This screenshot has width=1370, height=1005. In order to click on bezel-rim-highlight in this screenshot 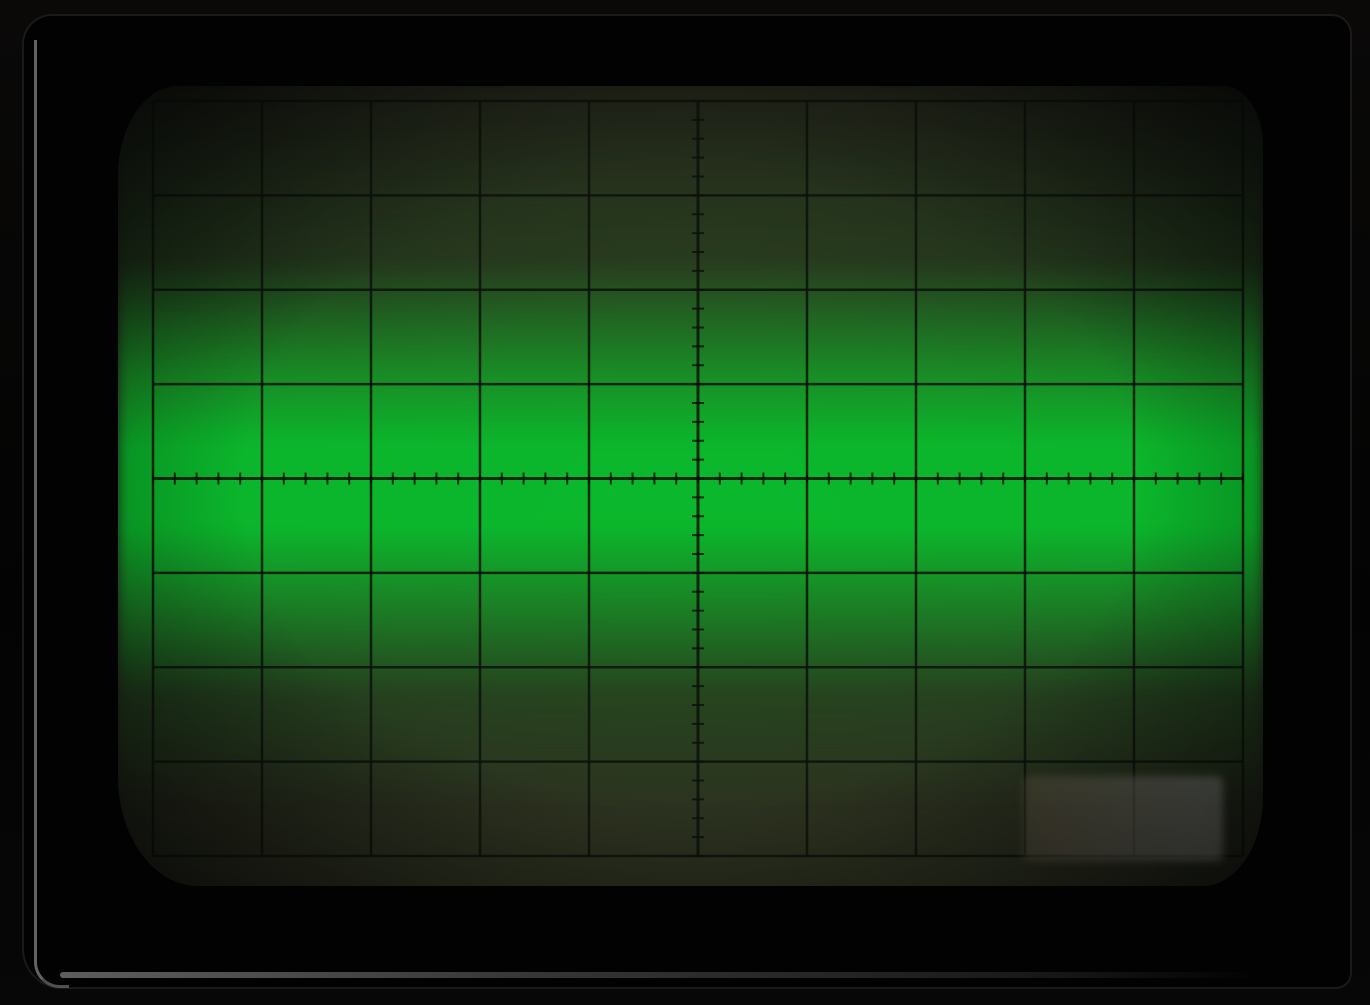, I will do `click(51, 514)`.